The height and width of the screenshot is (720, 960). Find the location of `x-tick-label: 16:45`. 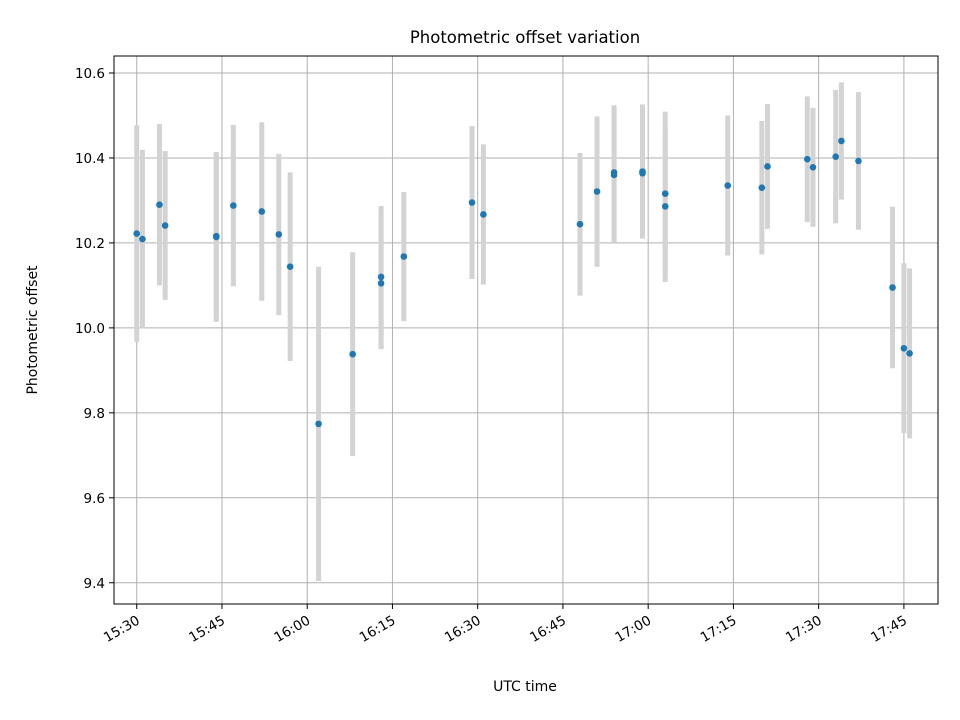

x-tick-label: 16:45 is located at coordinates (548, 629).